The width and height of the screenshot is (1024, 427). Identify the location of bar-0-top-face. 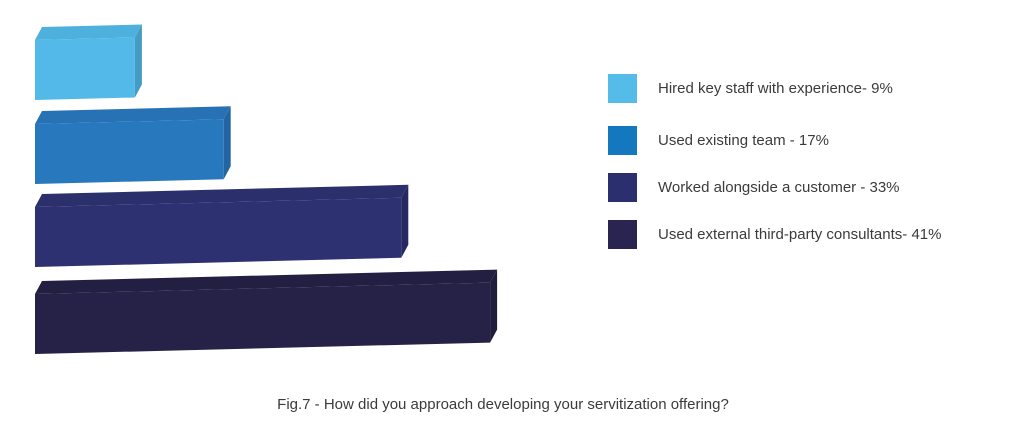
(88, 32).